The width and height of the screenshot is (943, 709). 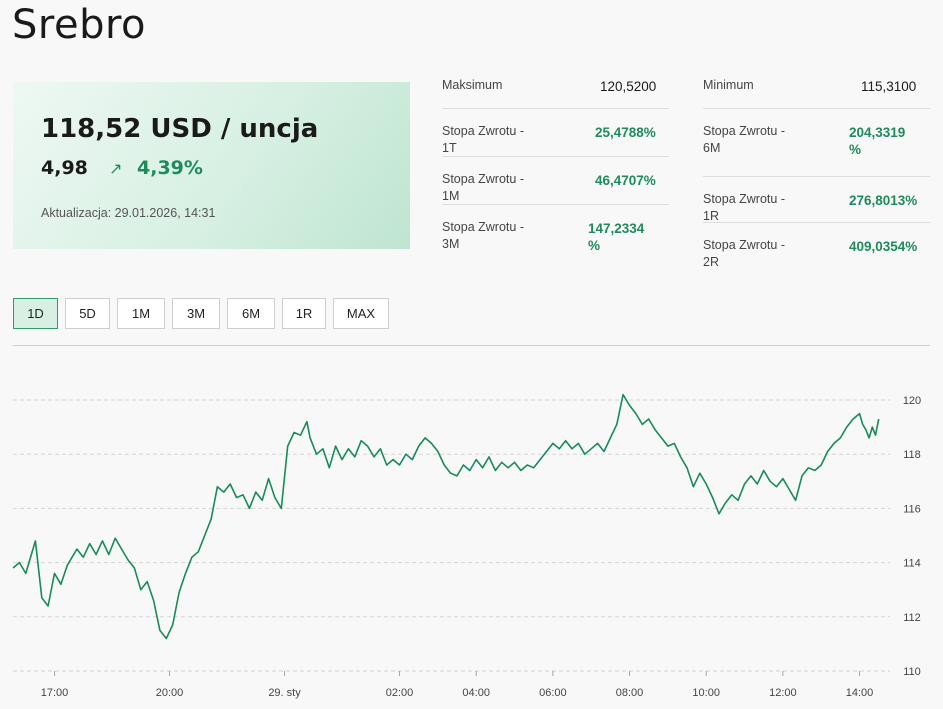 What do you see at coordinates (860, 693) in the screenshot?
I see `x-tick-label: 14:00` at bounding box center [860, 693].